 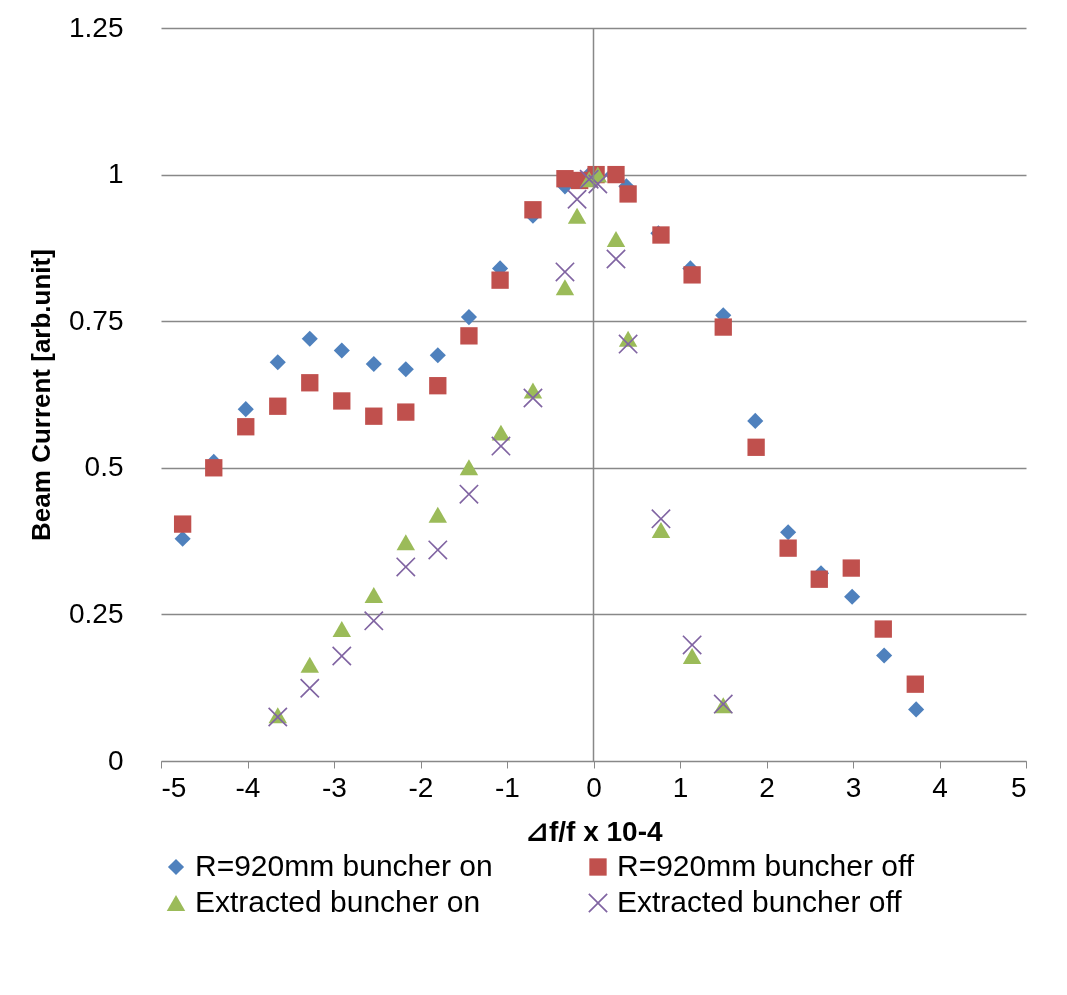 I want to click on x-tick-label: -4, so click(x=248, y=787).